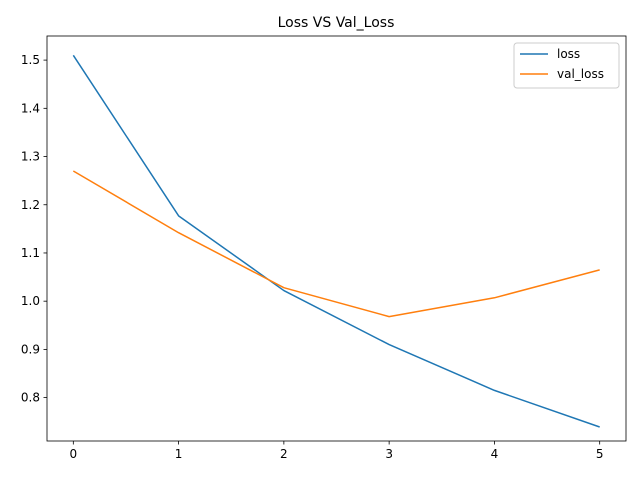  I want to click on y-axis: 0.8 0.9 1.0 1.1 1.2 1.3 1.4 1.5, so click(34, 229).